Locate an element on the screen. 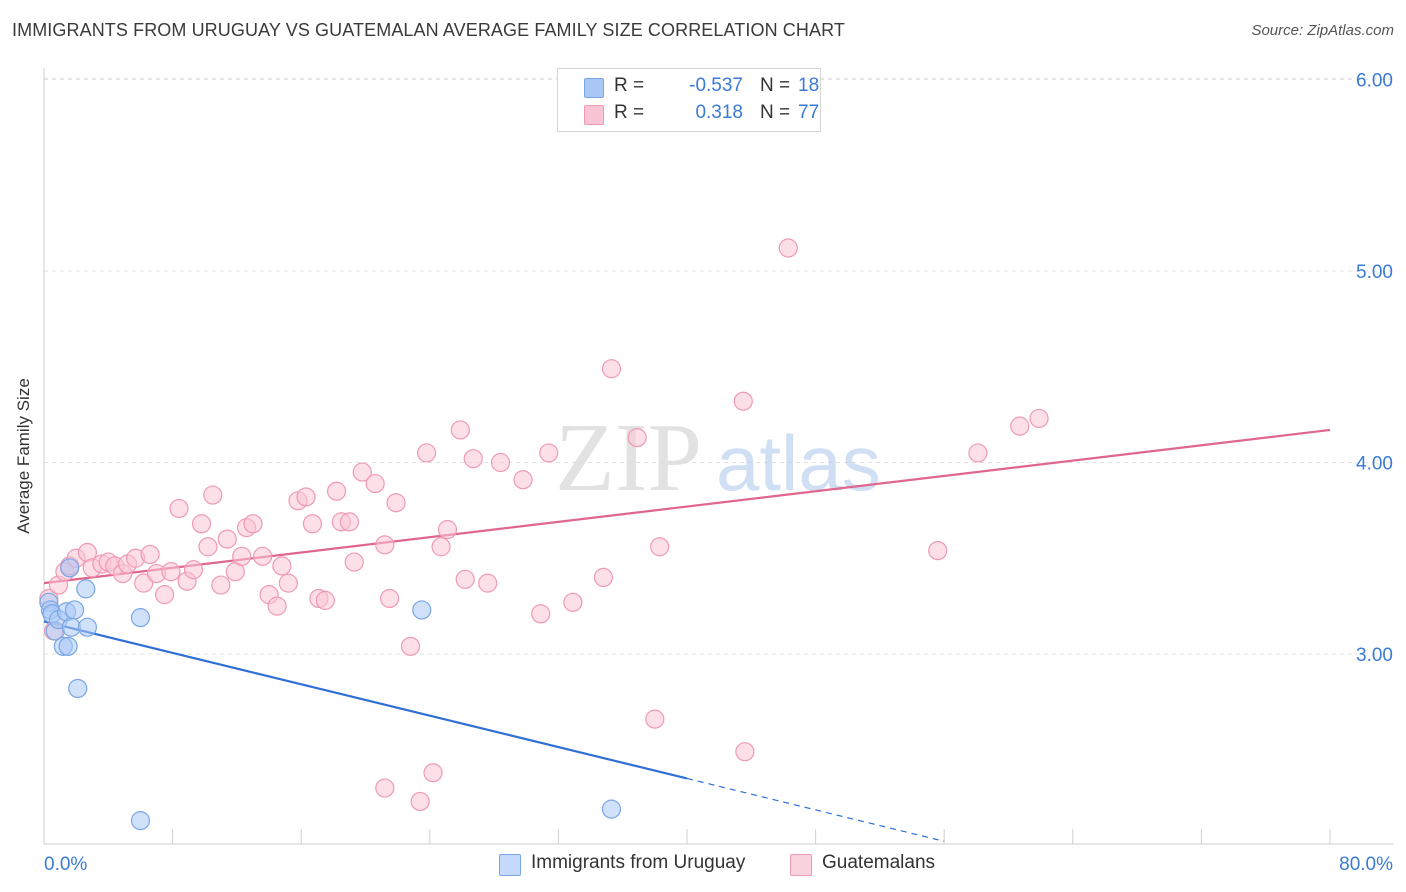 The image size is (1406, 892). y-tick-label: 5.00 is located at coordinates (1374, 272).